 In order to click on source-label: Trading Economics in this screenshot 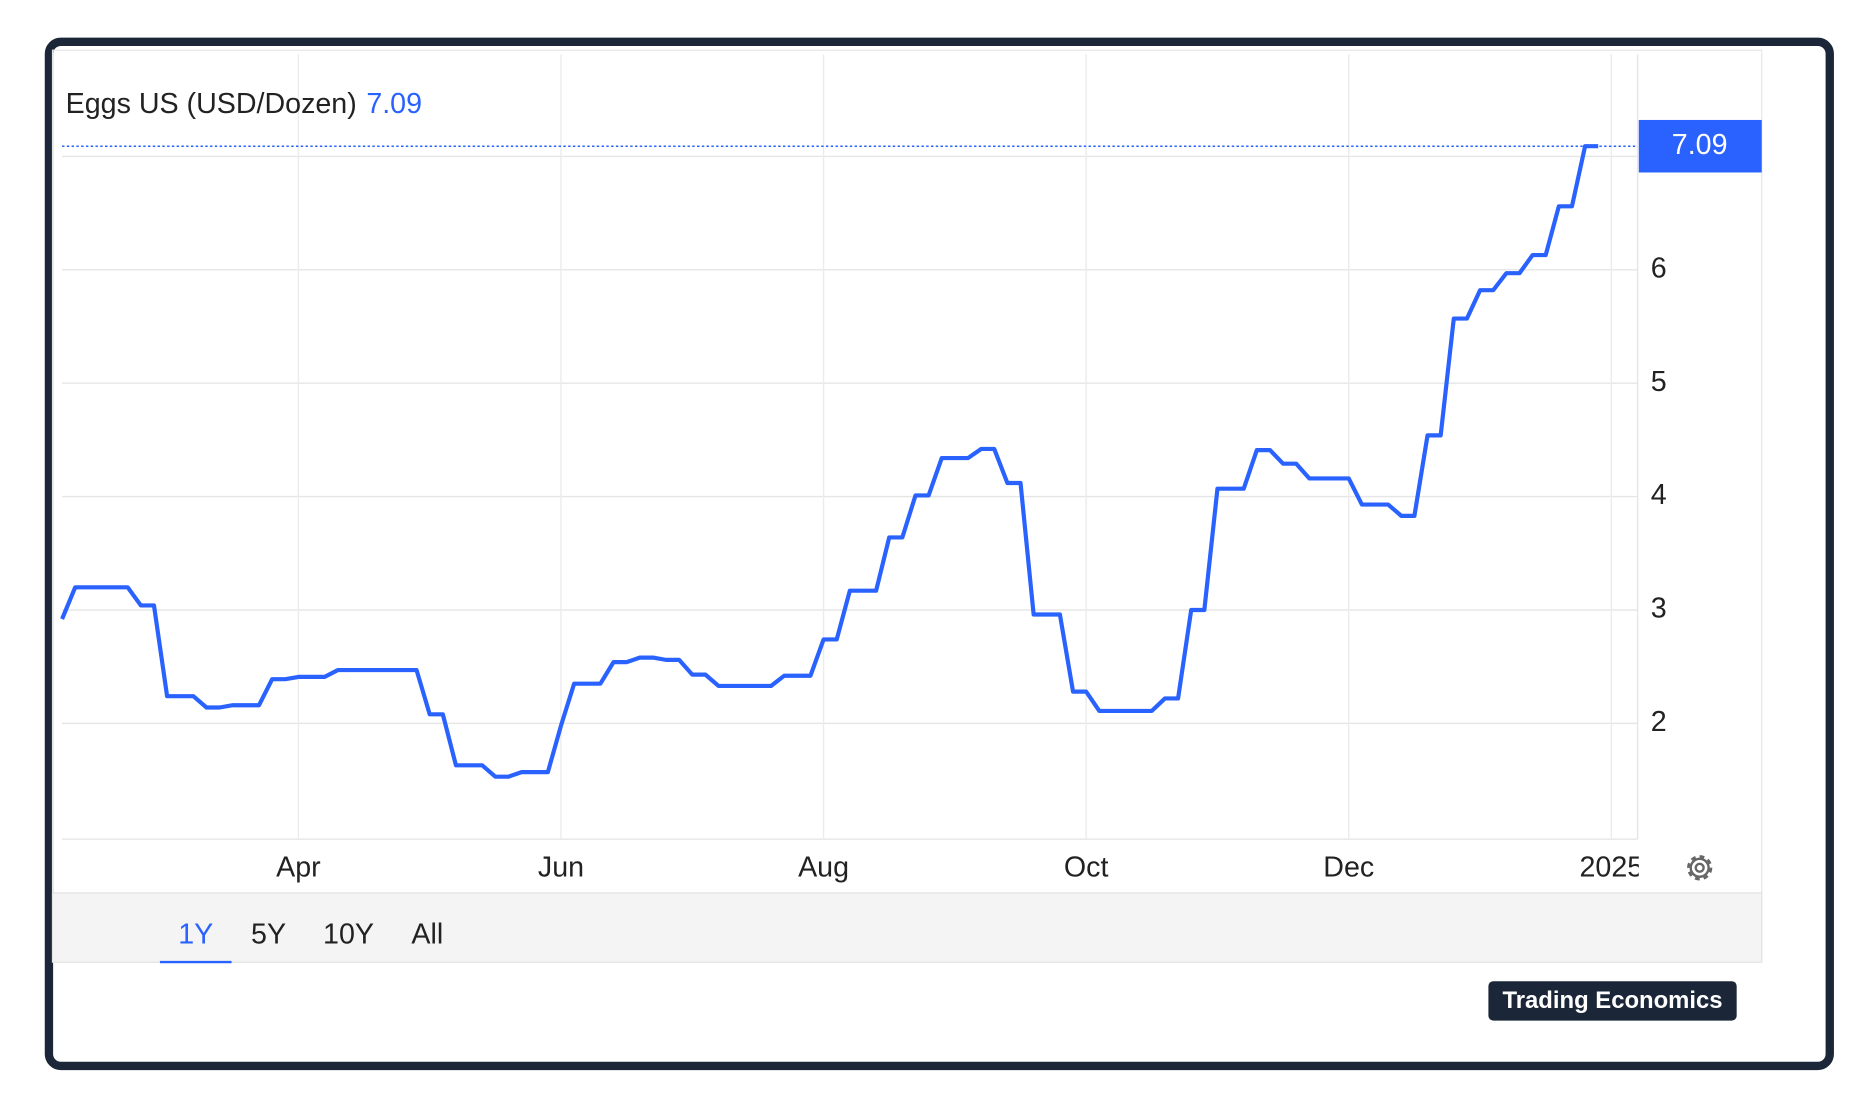, I will do `click(1612, 1000)`.